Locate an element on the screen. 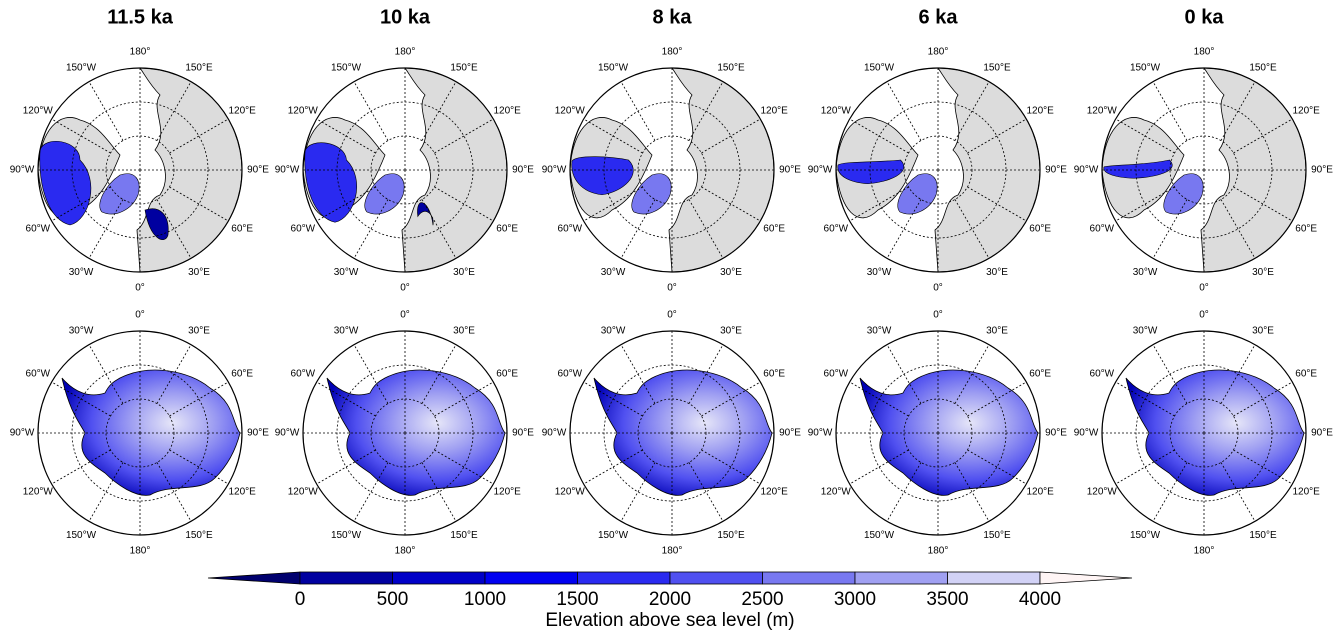  longitude-label: 120°W is located at coordinates (1102, 111).